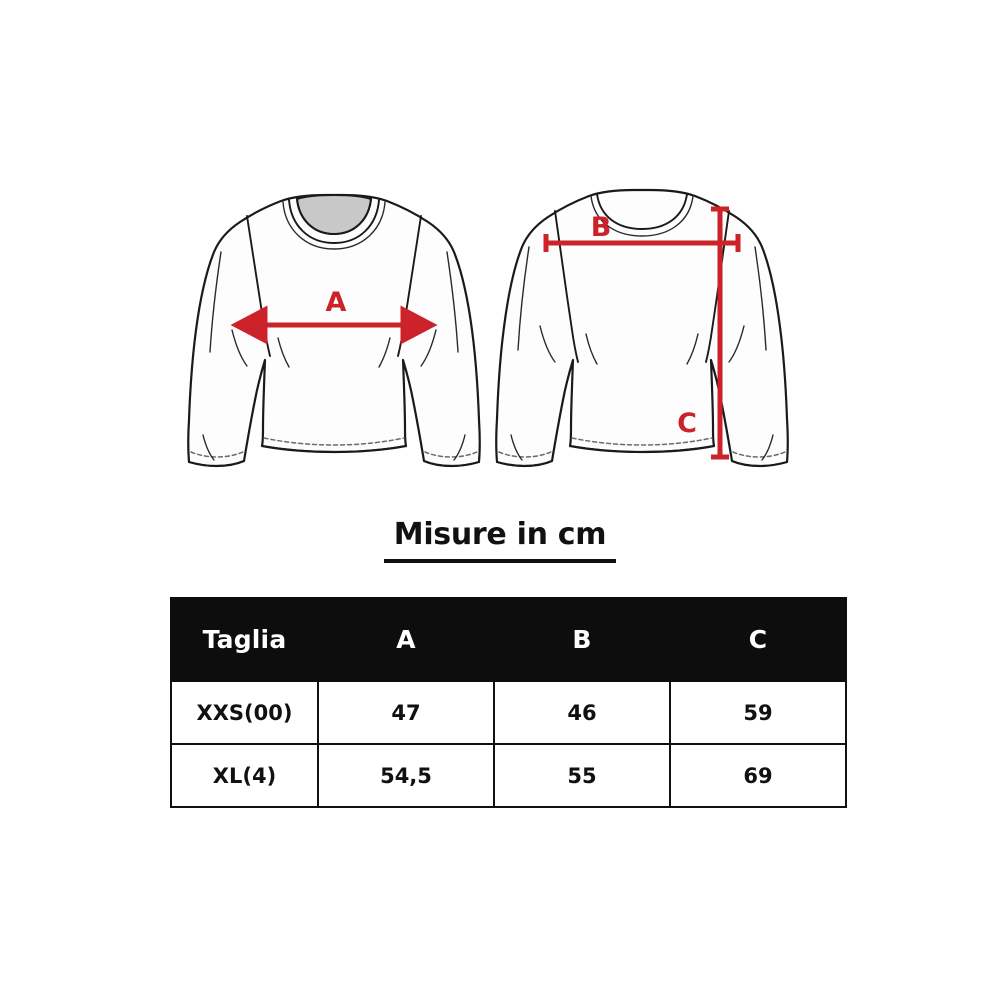 The width and height of the screenshot is (1000, 1000). Describe the element at coordinates (601, 227) in the screenshot. I see `measure-label-b: B` at that location.